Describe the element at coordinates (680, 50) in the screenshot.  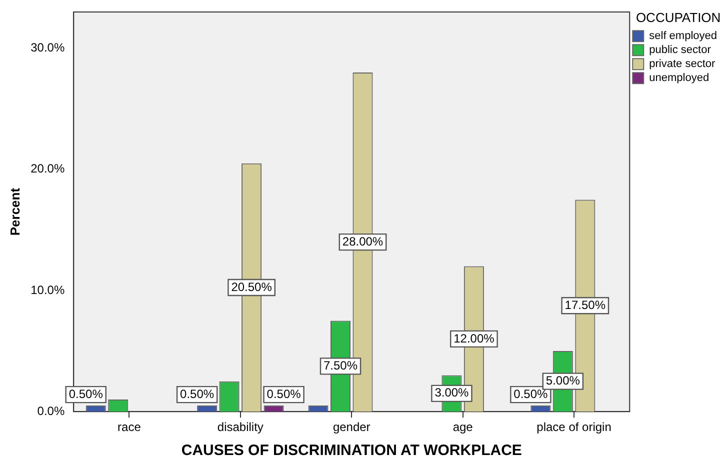
I see `legend-label: public sector` at that location.